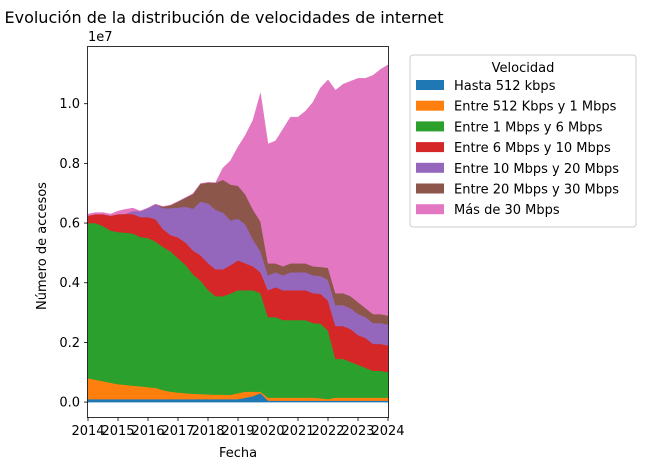 The width and height of the screenshot is (646, 470). What do you see at coordinates (147, 431) in the screenshot?
I see `x-tick-label: 2016` at bounding box center [147, 431].